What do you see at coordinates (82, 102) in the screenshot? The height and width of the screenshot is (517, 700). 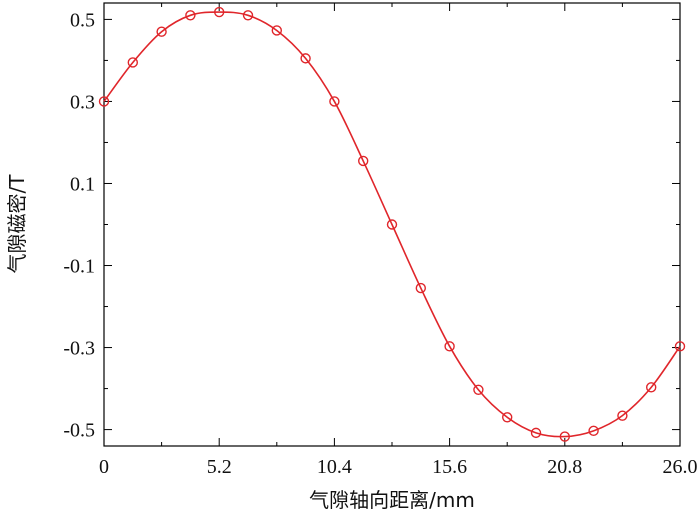 I see `y-tick-label: 0.3` at bounding box center [82, 102].